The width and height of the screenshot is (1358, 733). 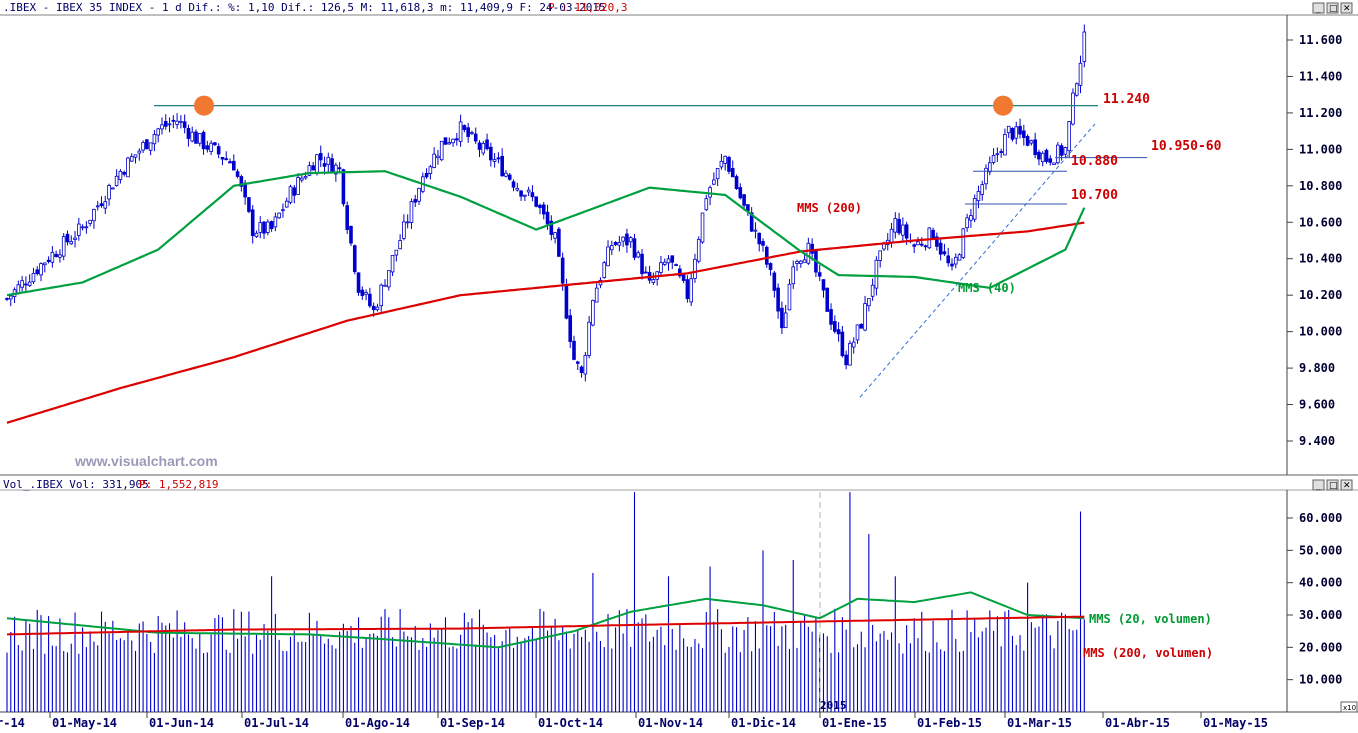 What do you see at coordinates (763, 723) in the screenshot?
I see `date-tick-label: 01-Dic-14` at bounding box center [763, 723].